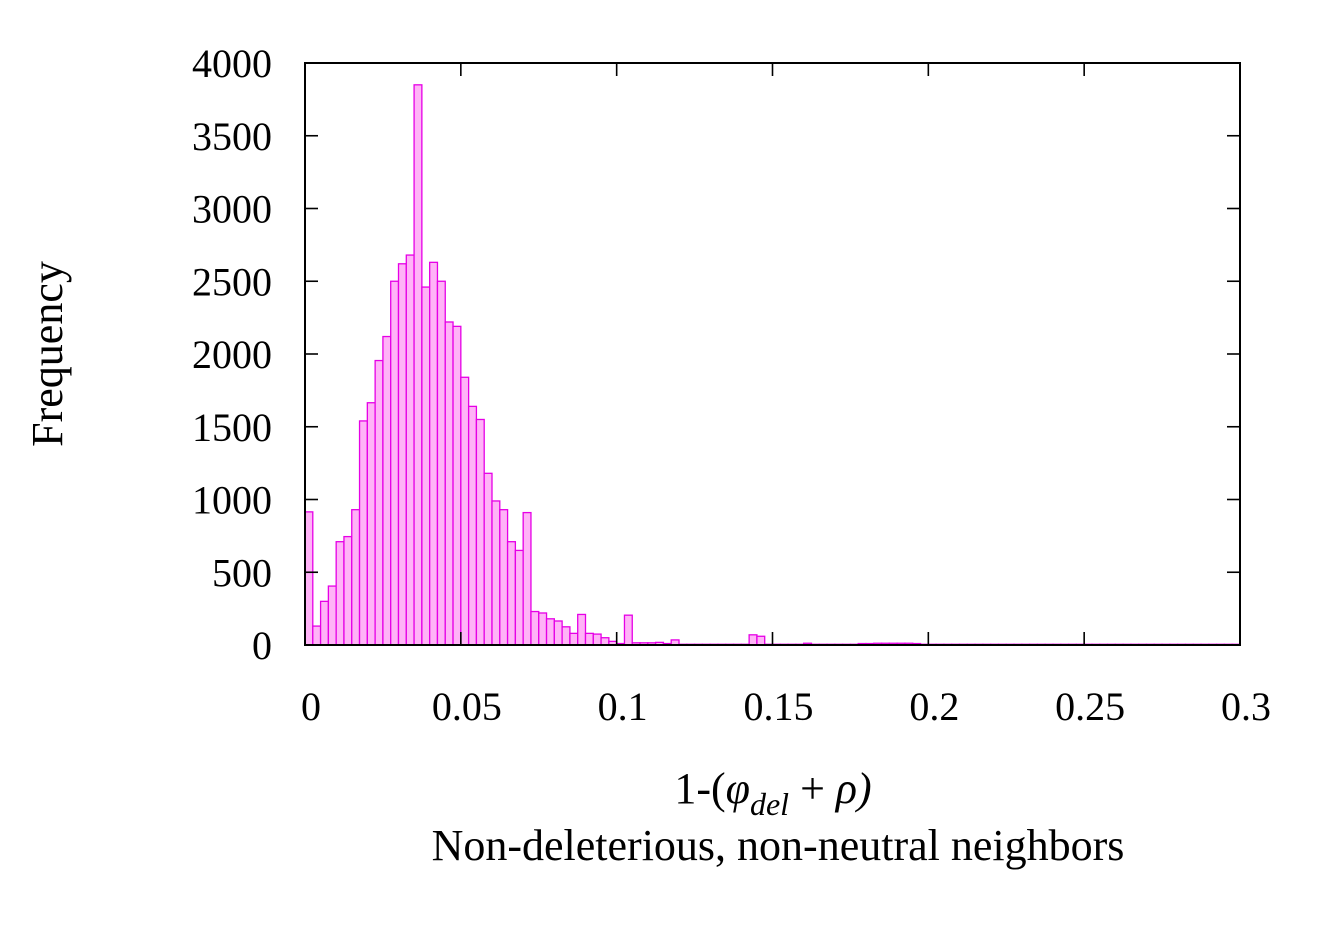 The width and height of the screenshot is (1337, 934). What do you see at coordinates (242, 572) in the screenshot?
I see `y-tick-label: 500` at bounding box center [242, 572].